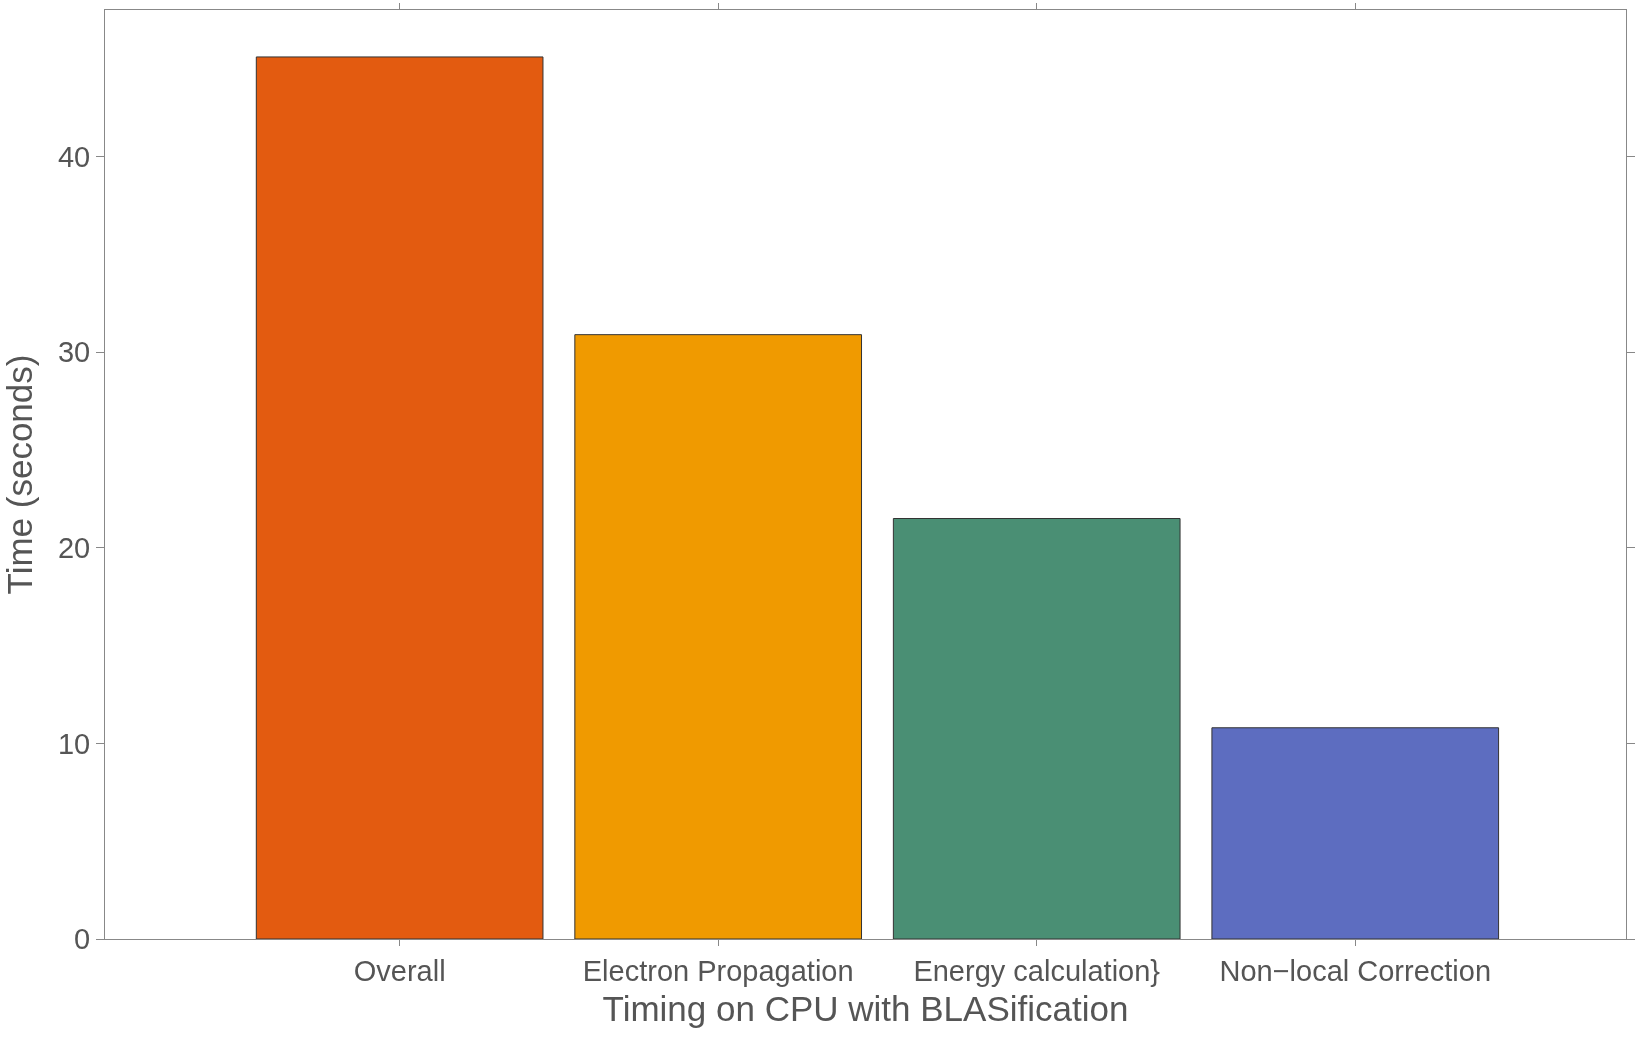  What do you see at coordinates (74, 156) in the screenshot?
I see `y-tick-label: 40` at bounding box center [74, 156].